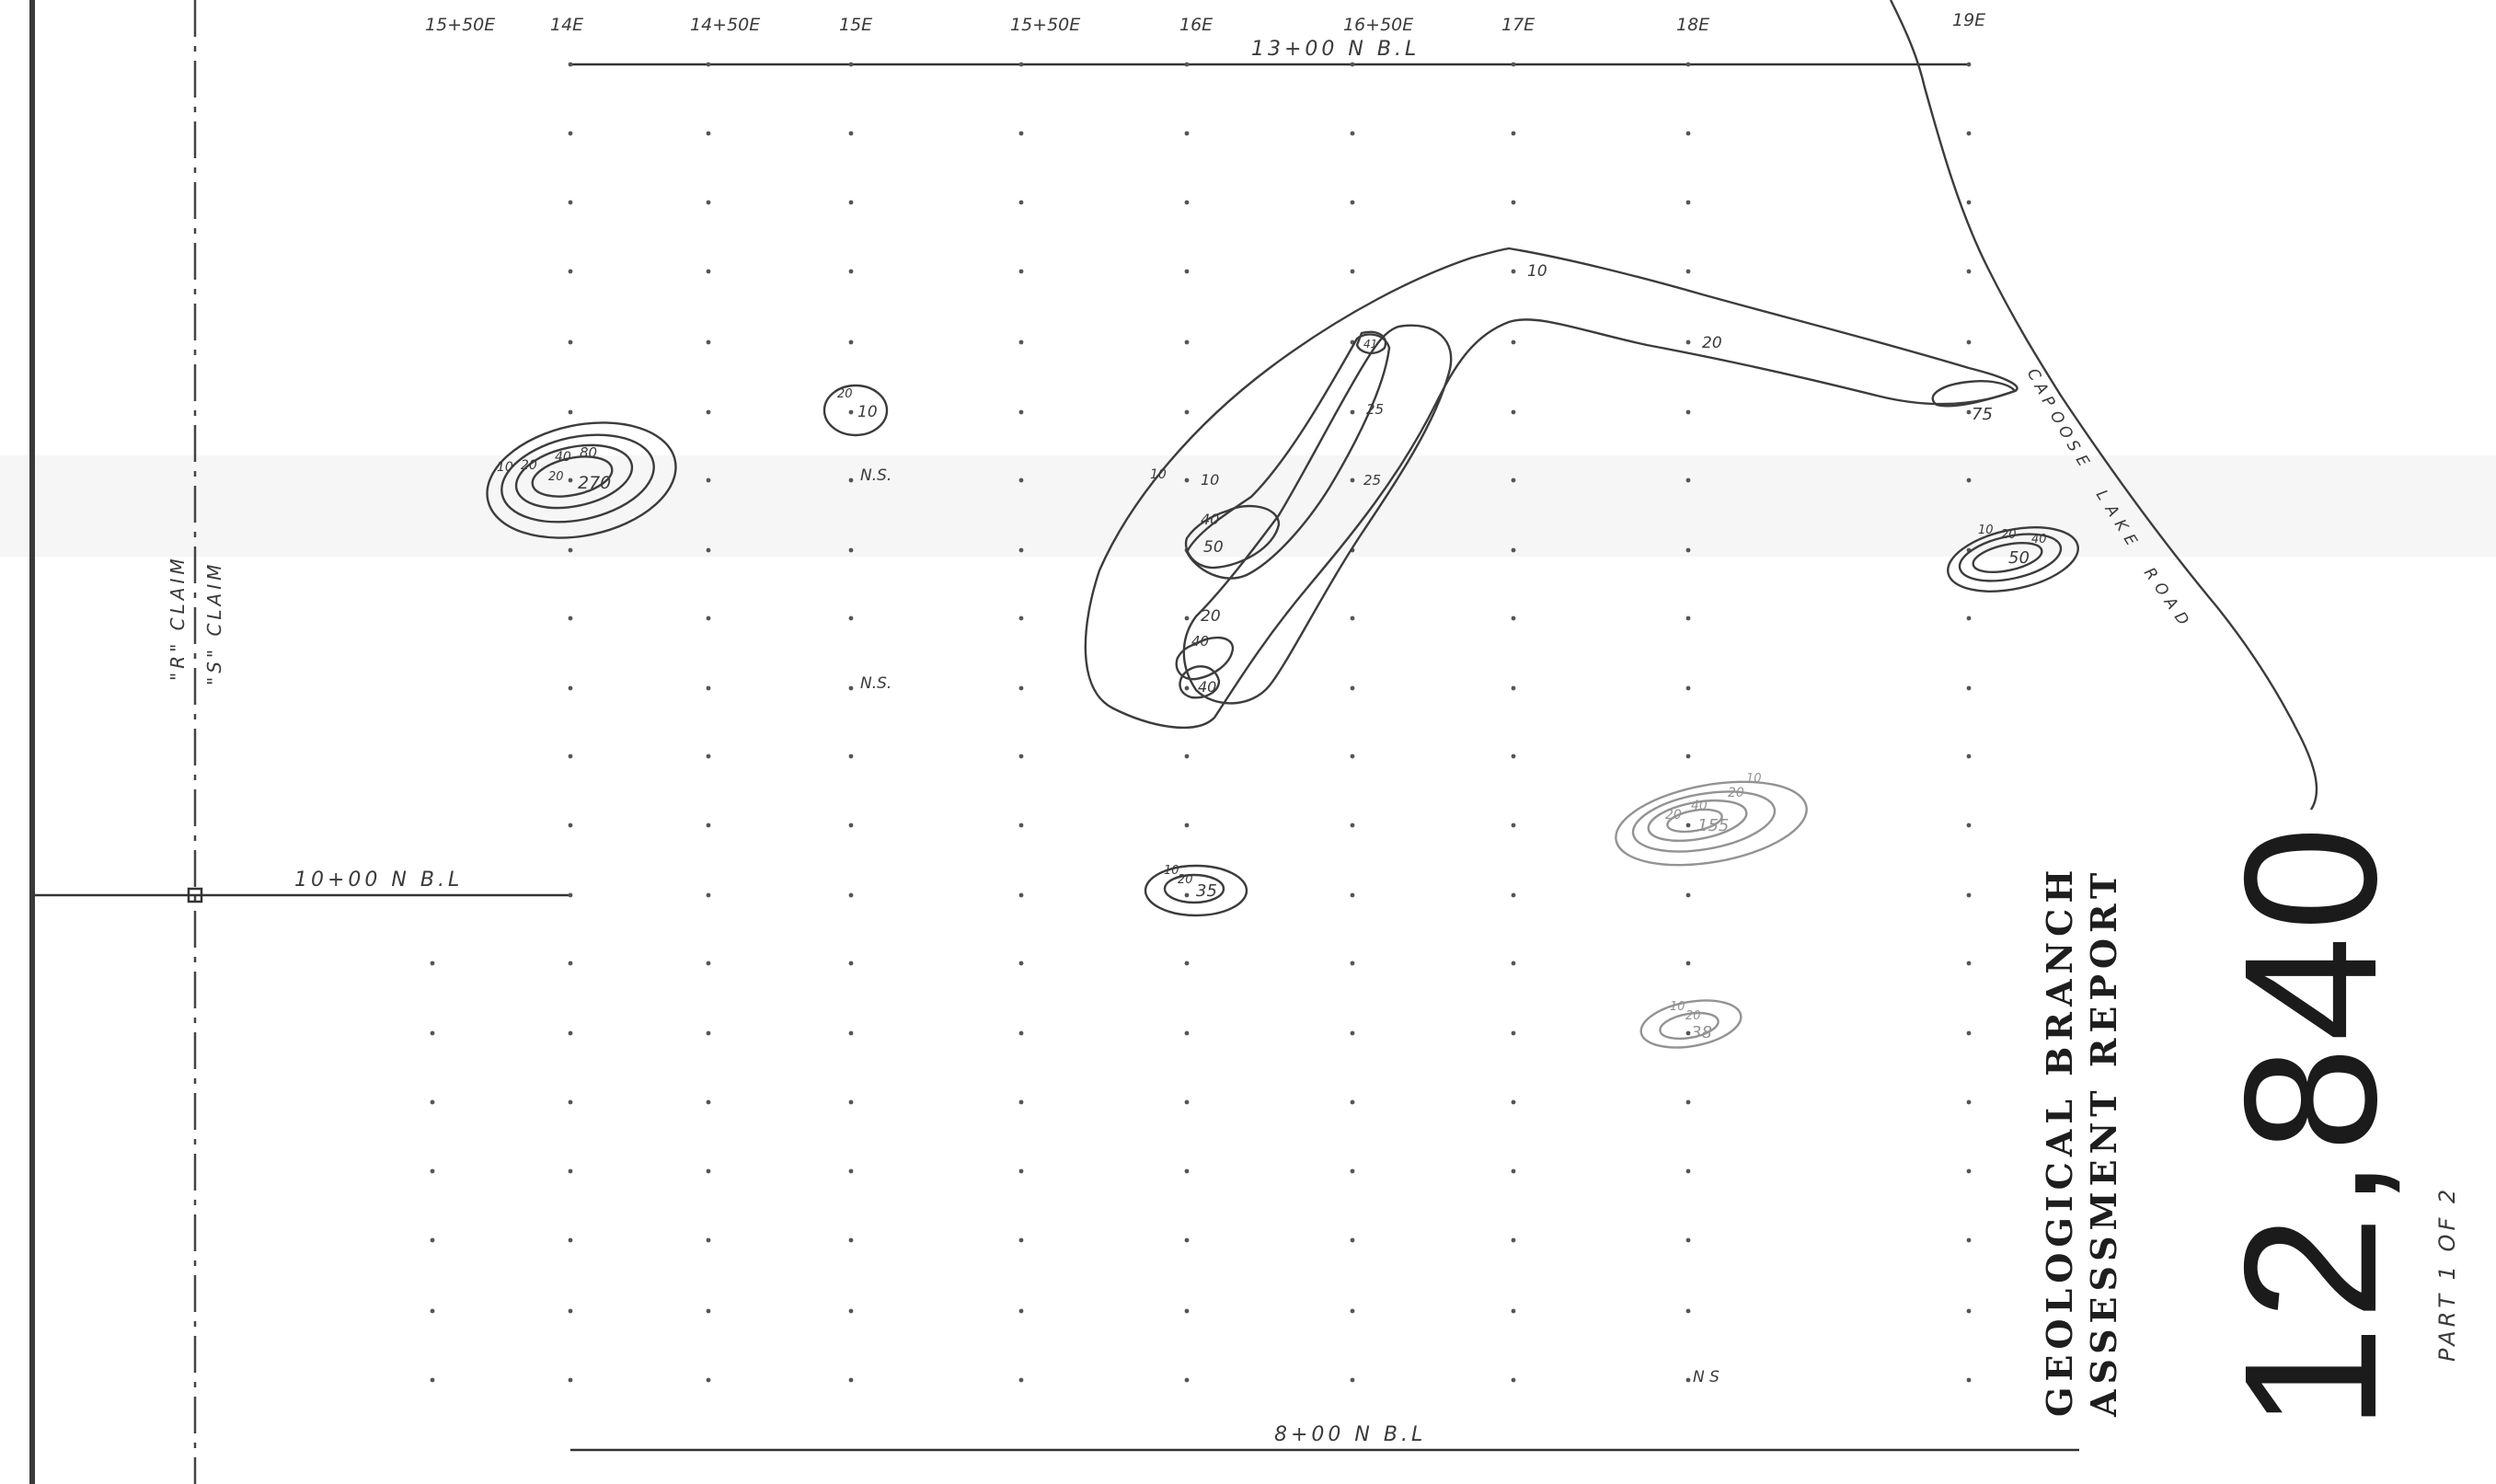 This screenshot has width=2496, height=1484. What do you see at coordinates (1701, 1032) in the screenshot?
I see `svg-text: 38` at bounding box center [1701, 1032].